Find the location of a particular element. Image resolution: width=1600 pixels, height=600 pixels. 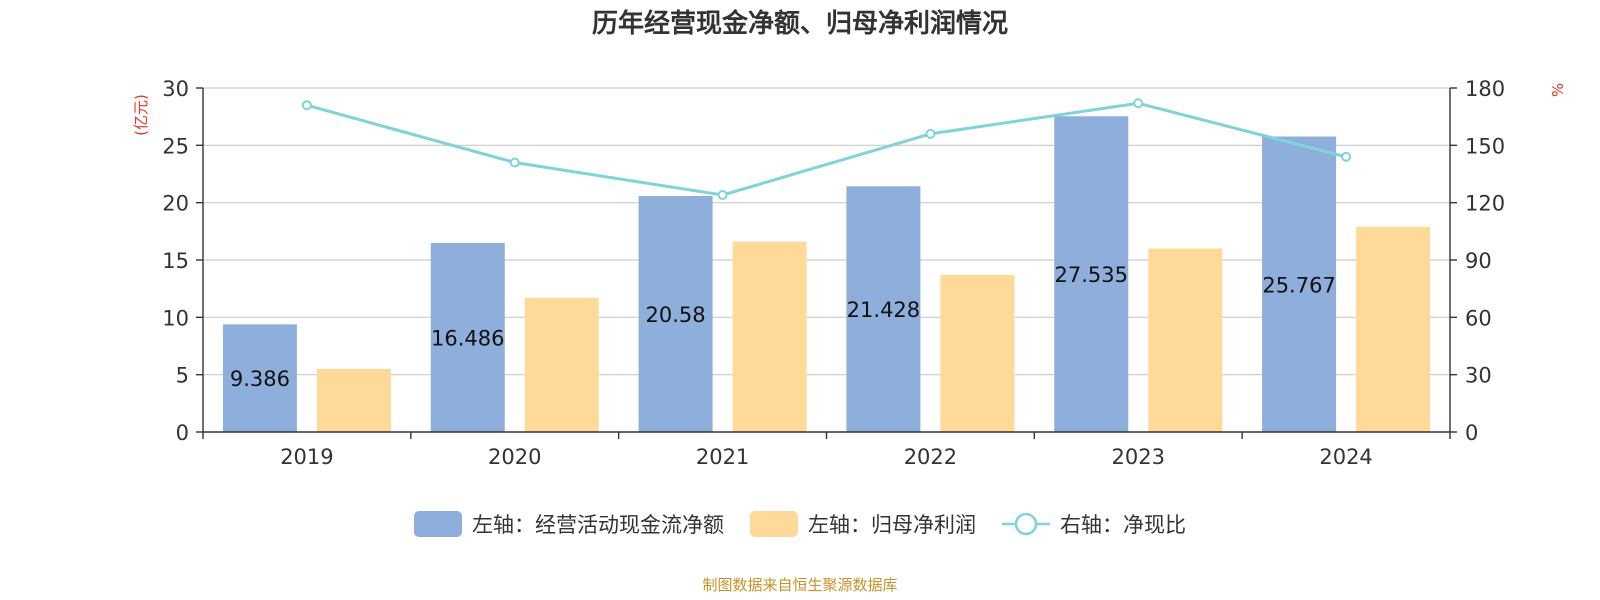

data-labels: 9.386 16.486 20.58 21.428 27.535 25.767 is located at coordinates (783, 327).